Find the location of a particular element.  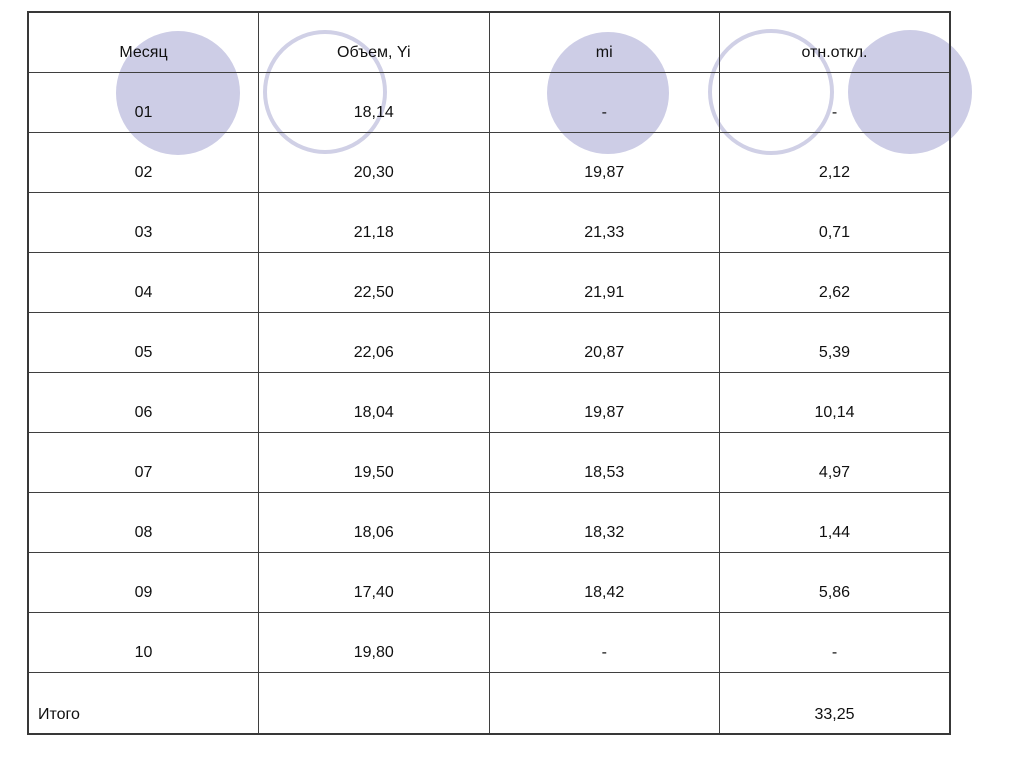

table-row: 01 18,14 - - is located at coordinates (489, 102).